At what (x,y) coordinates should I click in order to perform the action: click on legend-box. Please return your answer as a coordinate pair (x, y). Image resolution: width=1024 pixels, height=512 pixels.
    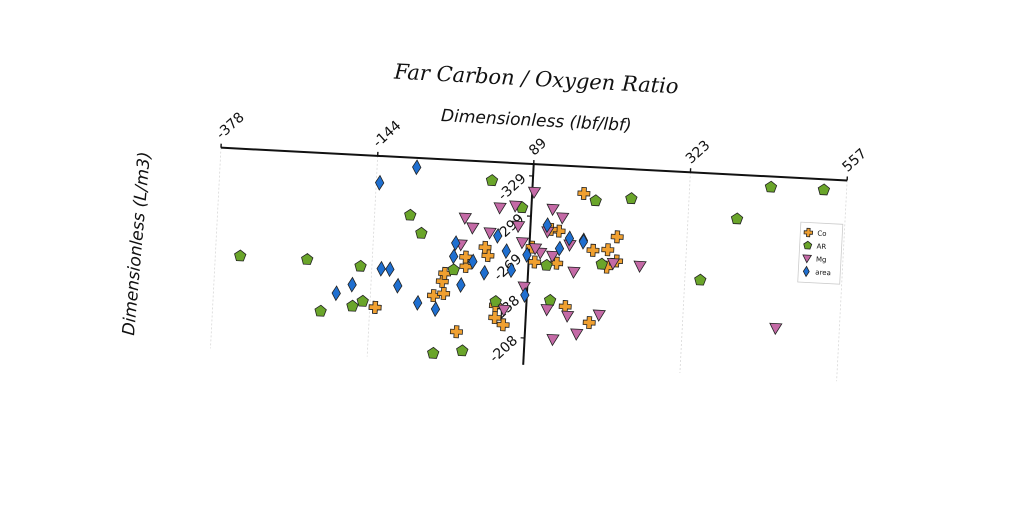
    Looking at the image, I should click on (820, 253).